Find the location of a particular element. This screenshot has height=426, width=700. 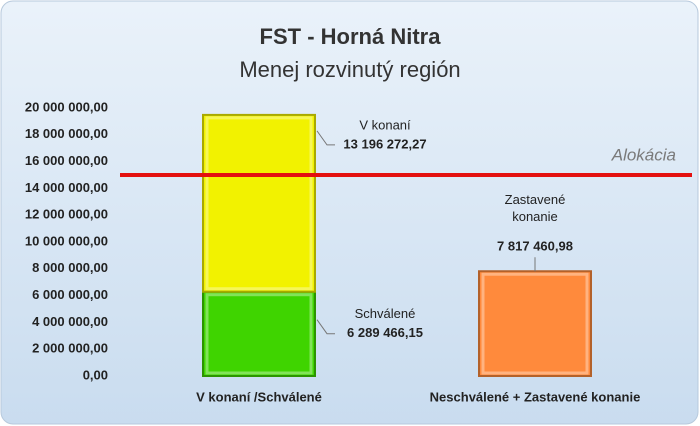

data-label-value: 13 196 272,27 is located at coordinates (384, 143).